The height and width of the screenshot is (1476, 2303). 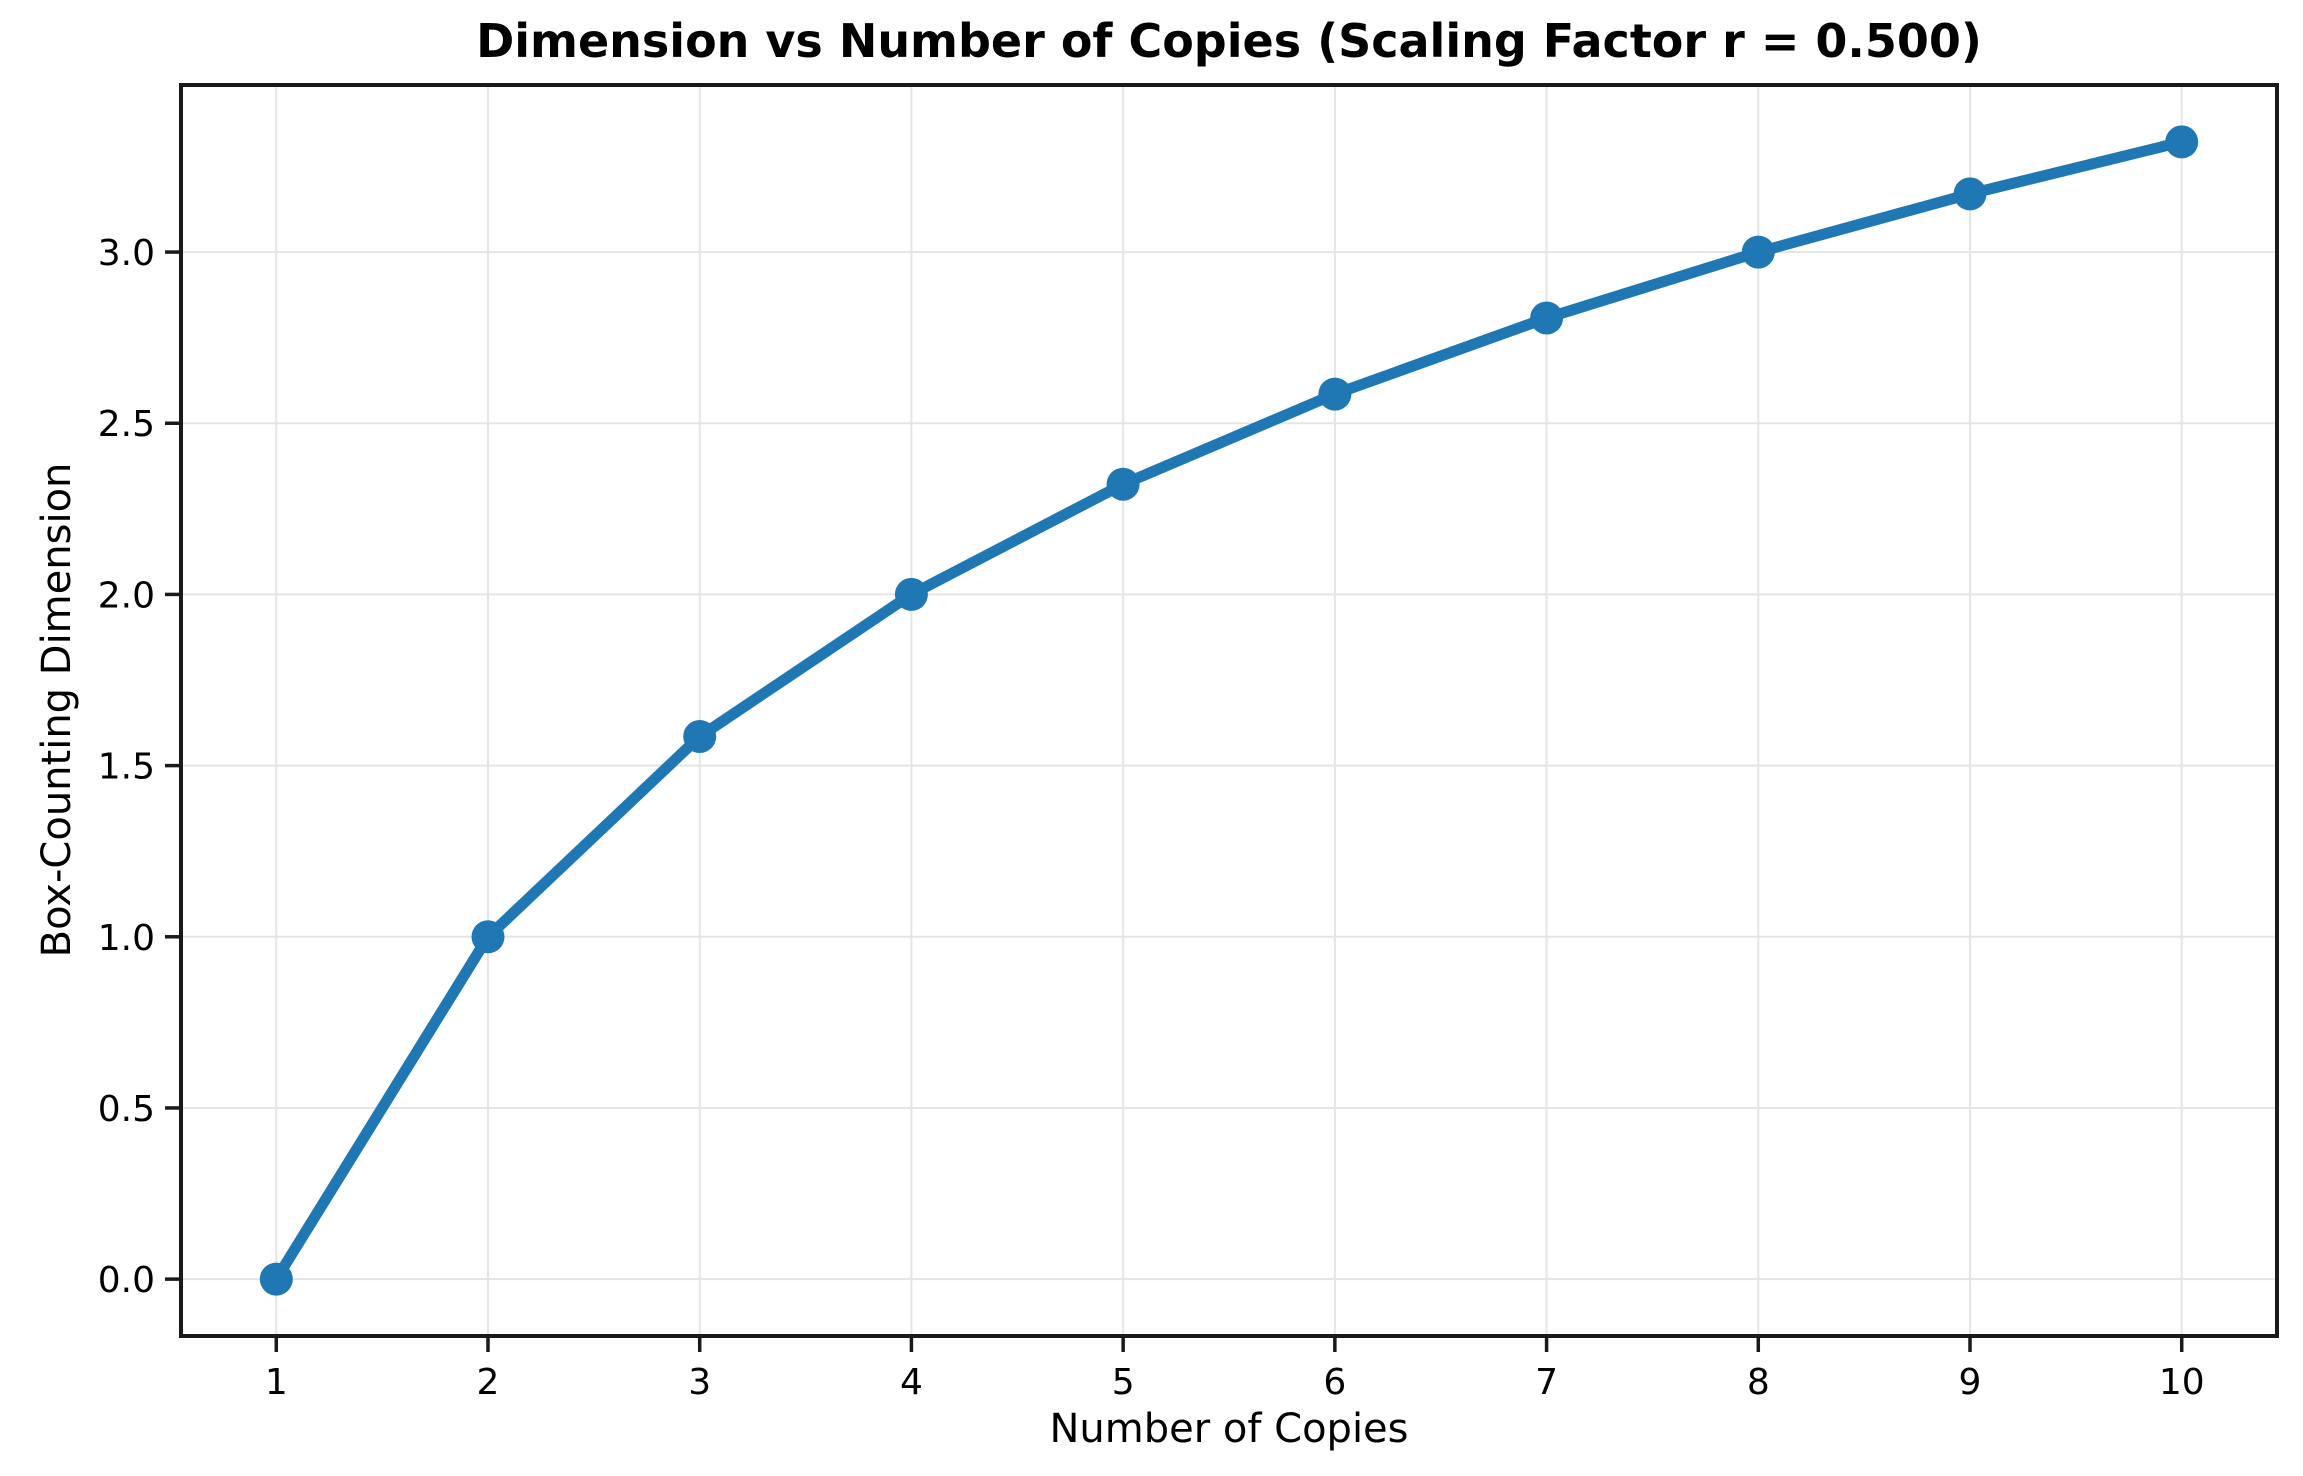 What do you see at coordinates (911, 1382) in the screenshot?
I see `x-tick-label: 4` at bounding box center [911, 1382].